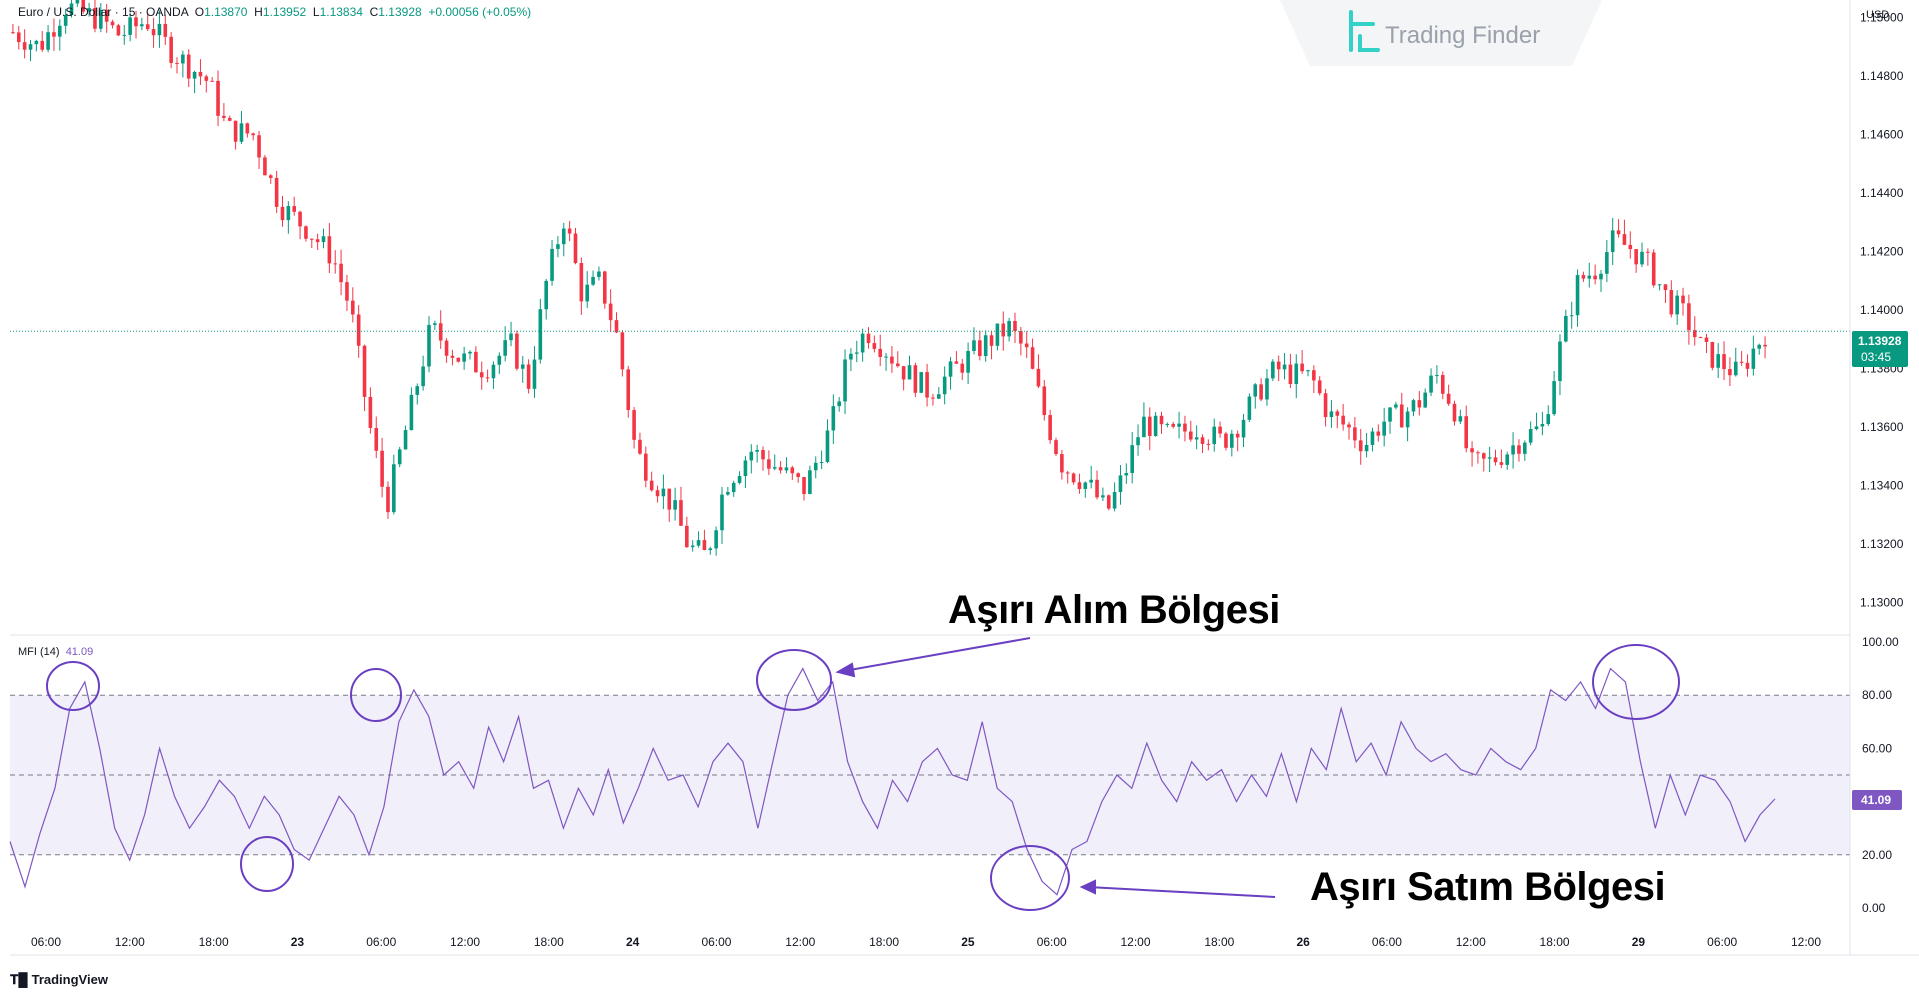  Describe the element at coordinates (226, 12) in the screenshot. I see `open-value: 1.13870` at that location.